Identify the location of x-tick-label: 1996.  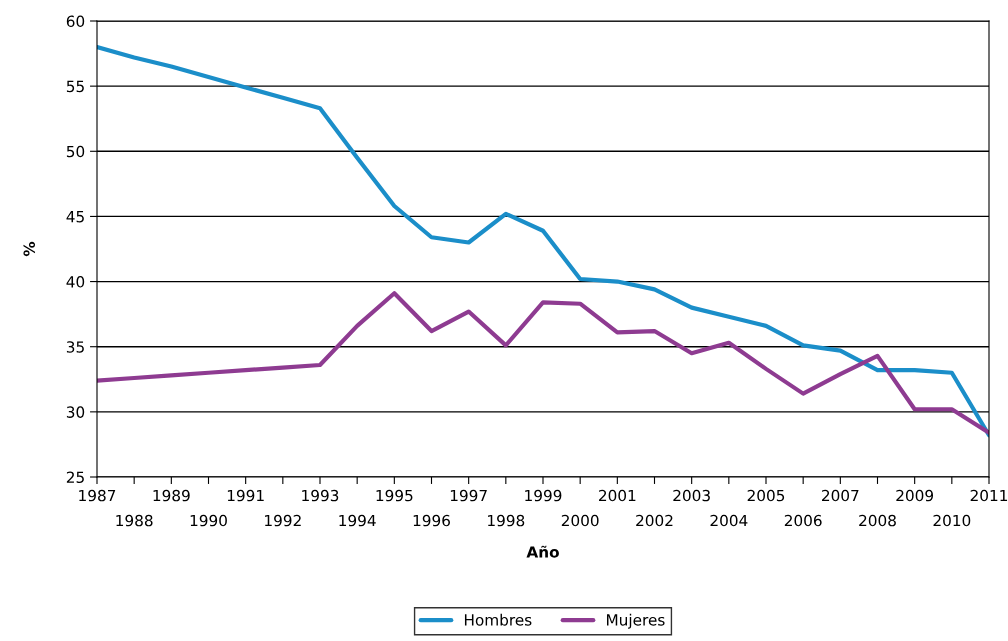
(431, 520).